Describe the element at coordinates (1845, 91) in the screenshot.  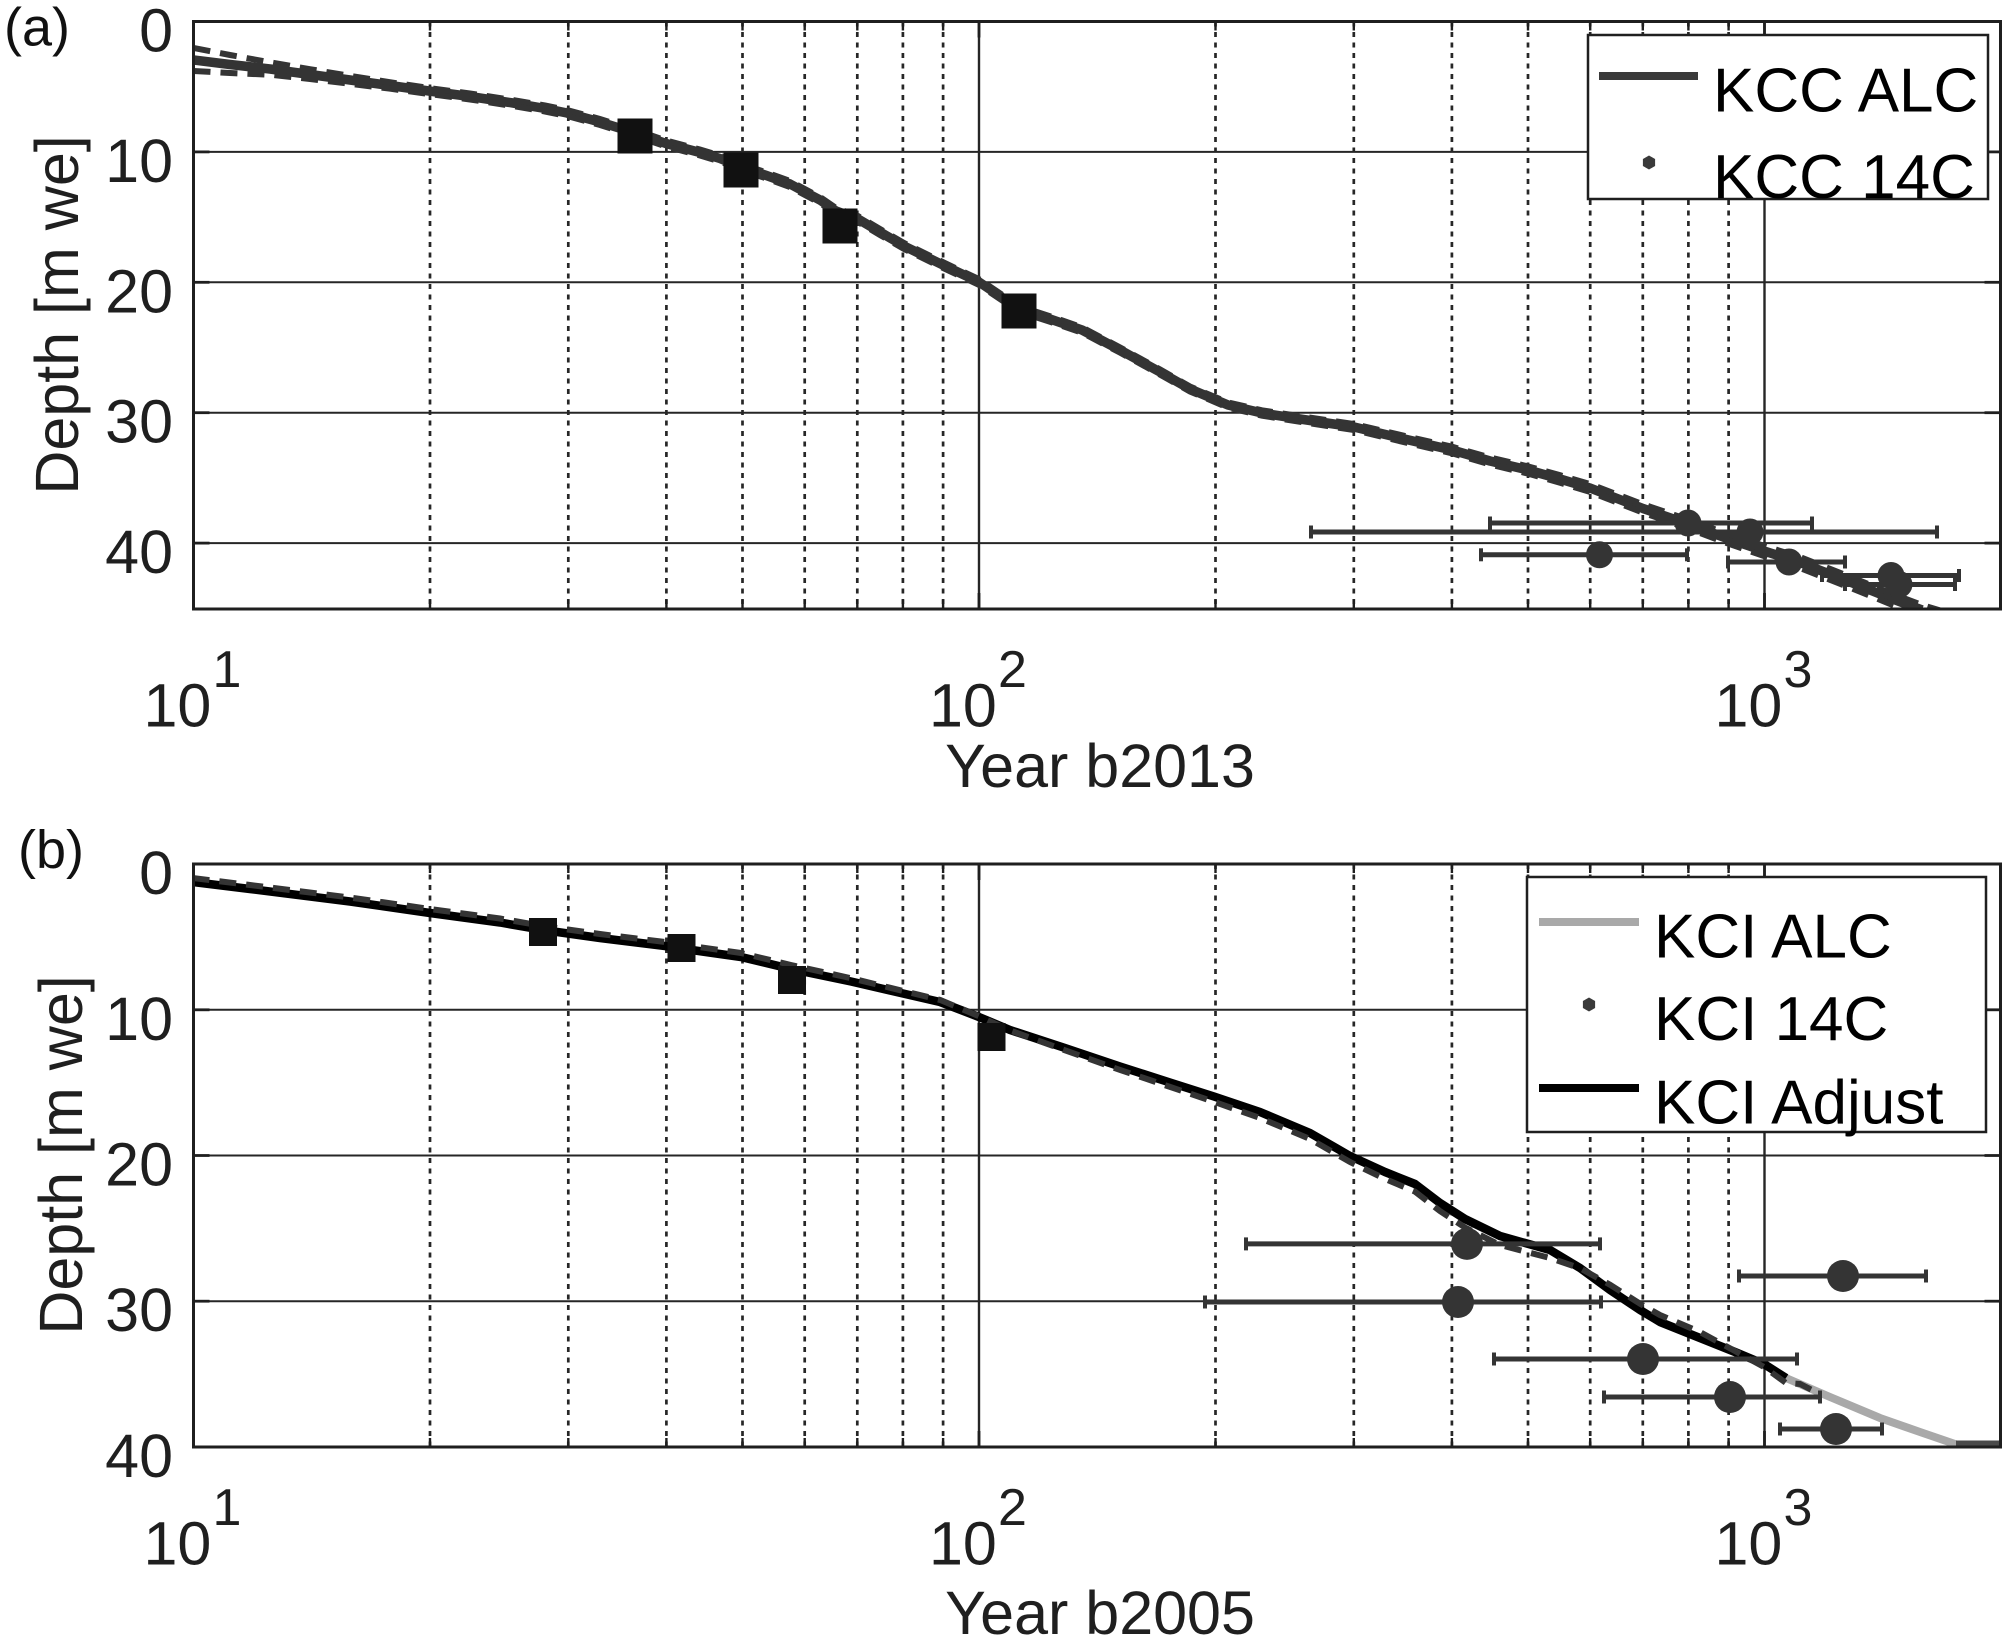
I see `svg-text: KCC ALC` at that location.